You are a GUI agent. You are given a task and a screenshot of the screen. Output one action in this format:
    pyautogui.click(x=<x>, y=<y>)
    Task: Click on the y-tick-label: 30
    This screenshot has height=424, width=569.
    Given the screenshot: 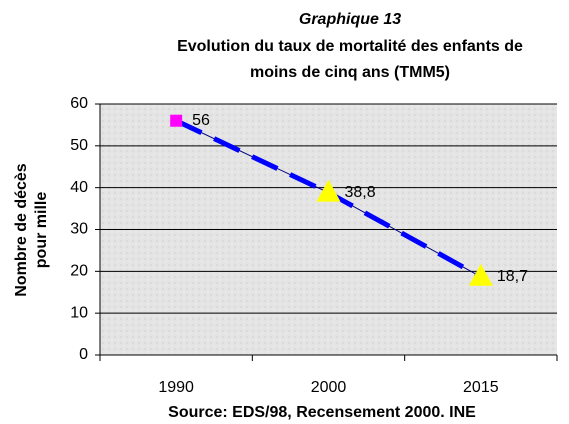 What is the action you would take?
    pyautogui.click(x=79, y=229)
    